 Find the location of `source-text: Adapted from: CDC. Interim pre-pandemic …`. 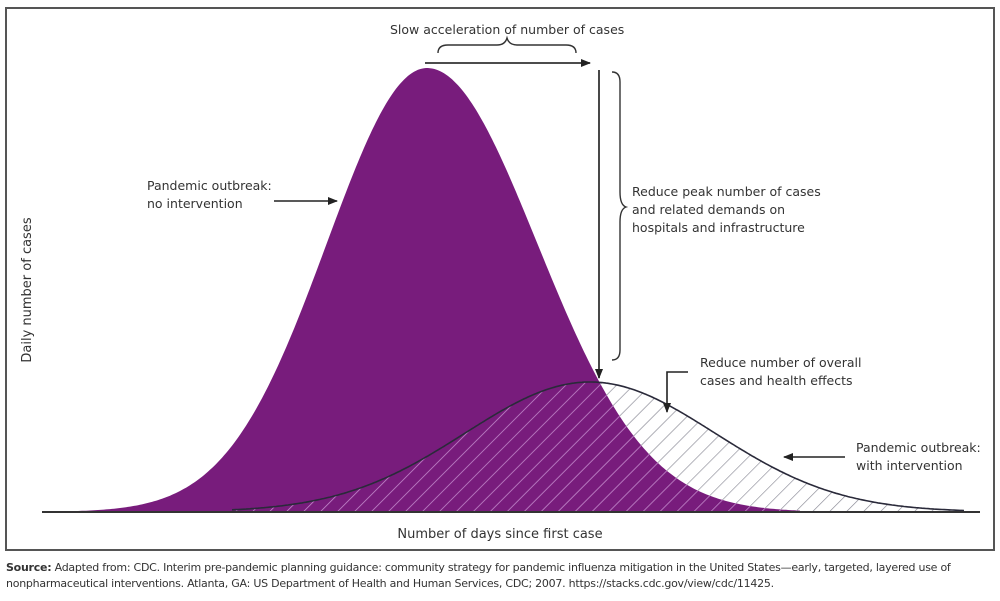

source-text: Adapted from: CDC. Interim pre-pandemic … is located at coordinates (478, 575).